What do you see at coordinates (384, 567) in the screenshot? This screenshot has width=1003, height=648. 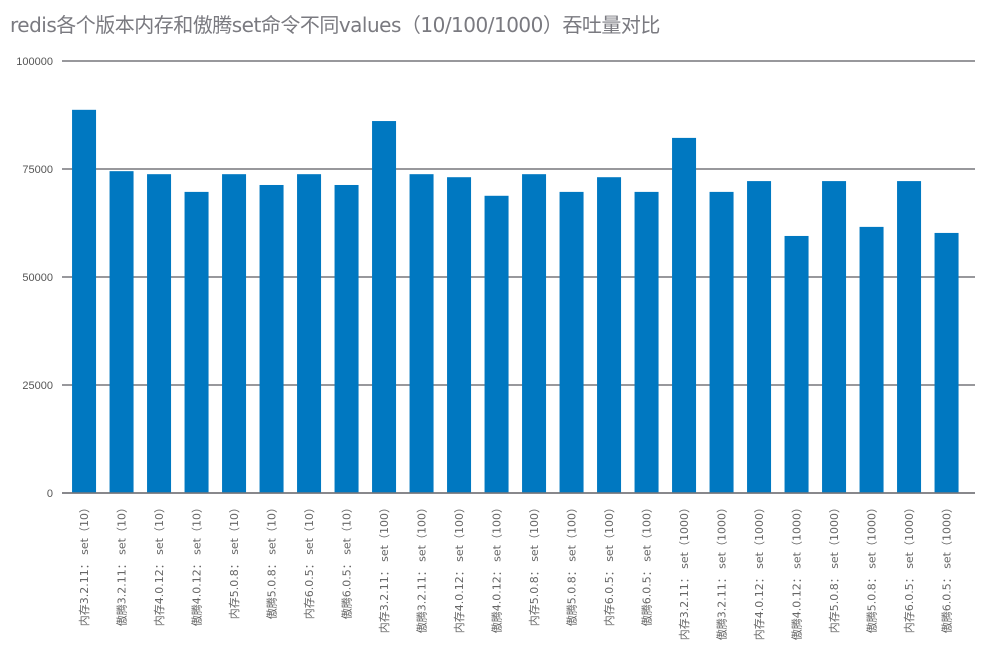 I see `x-tick-label: 内存3.2.11： set（100）` at bounding box center [384, 567].